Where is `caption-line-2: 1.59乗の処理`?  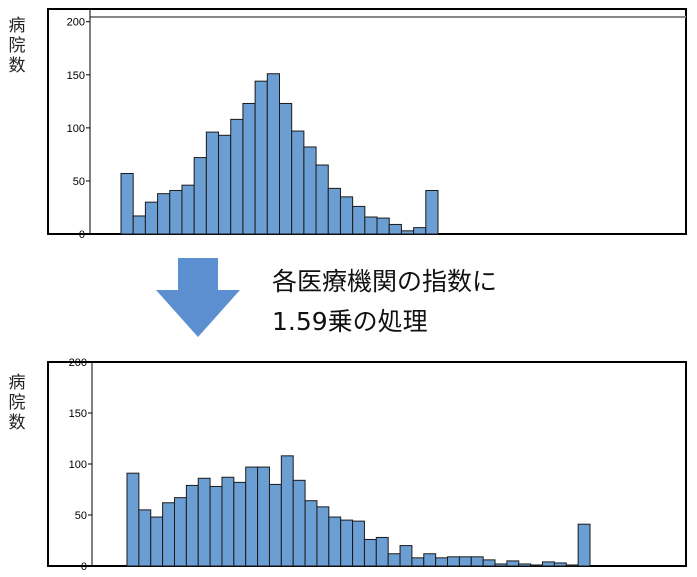 caption-line-2: 1.59乗の処理 is located at coordinates (350, 321).